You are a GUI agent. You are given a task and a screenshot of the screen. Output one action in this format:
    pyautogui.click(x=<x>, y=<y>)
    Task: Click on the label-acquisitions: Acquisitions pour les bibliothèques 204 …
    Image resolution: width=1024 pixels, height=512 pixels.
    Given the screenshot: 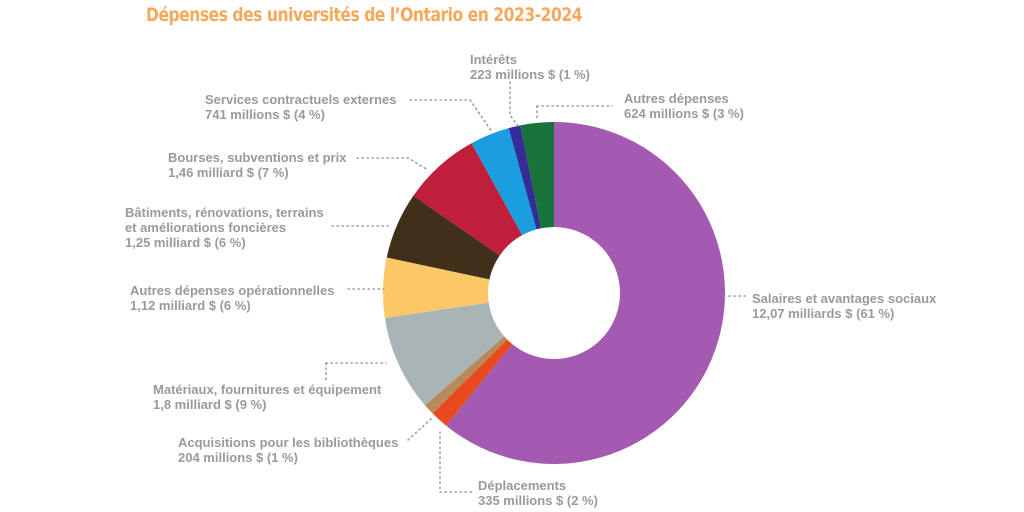 What is the action you would take?
    pyautogui.click(x=288, y=450)
    